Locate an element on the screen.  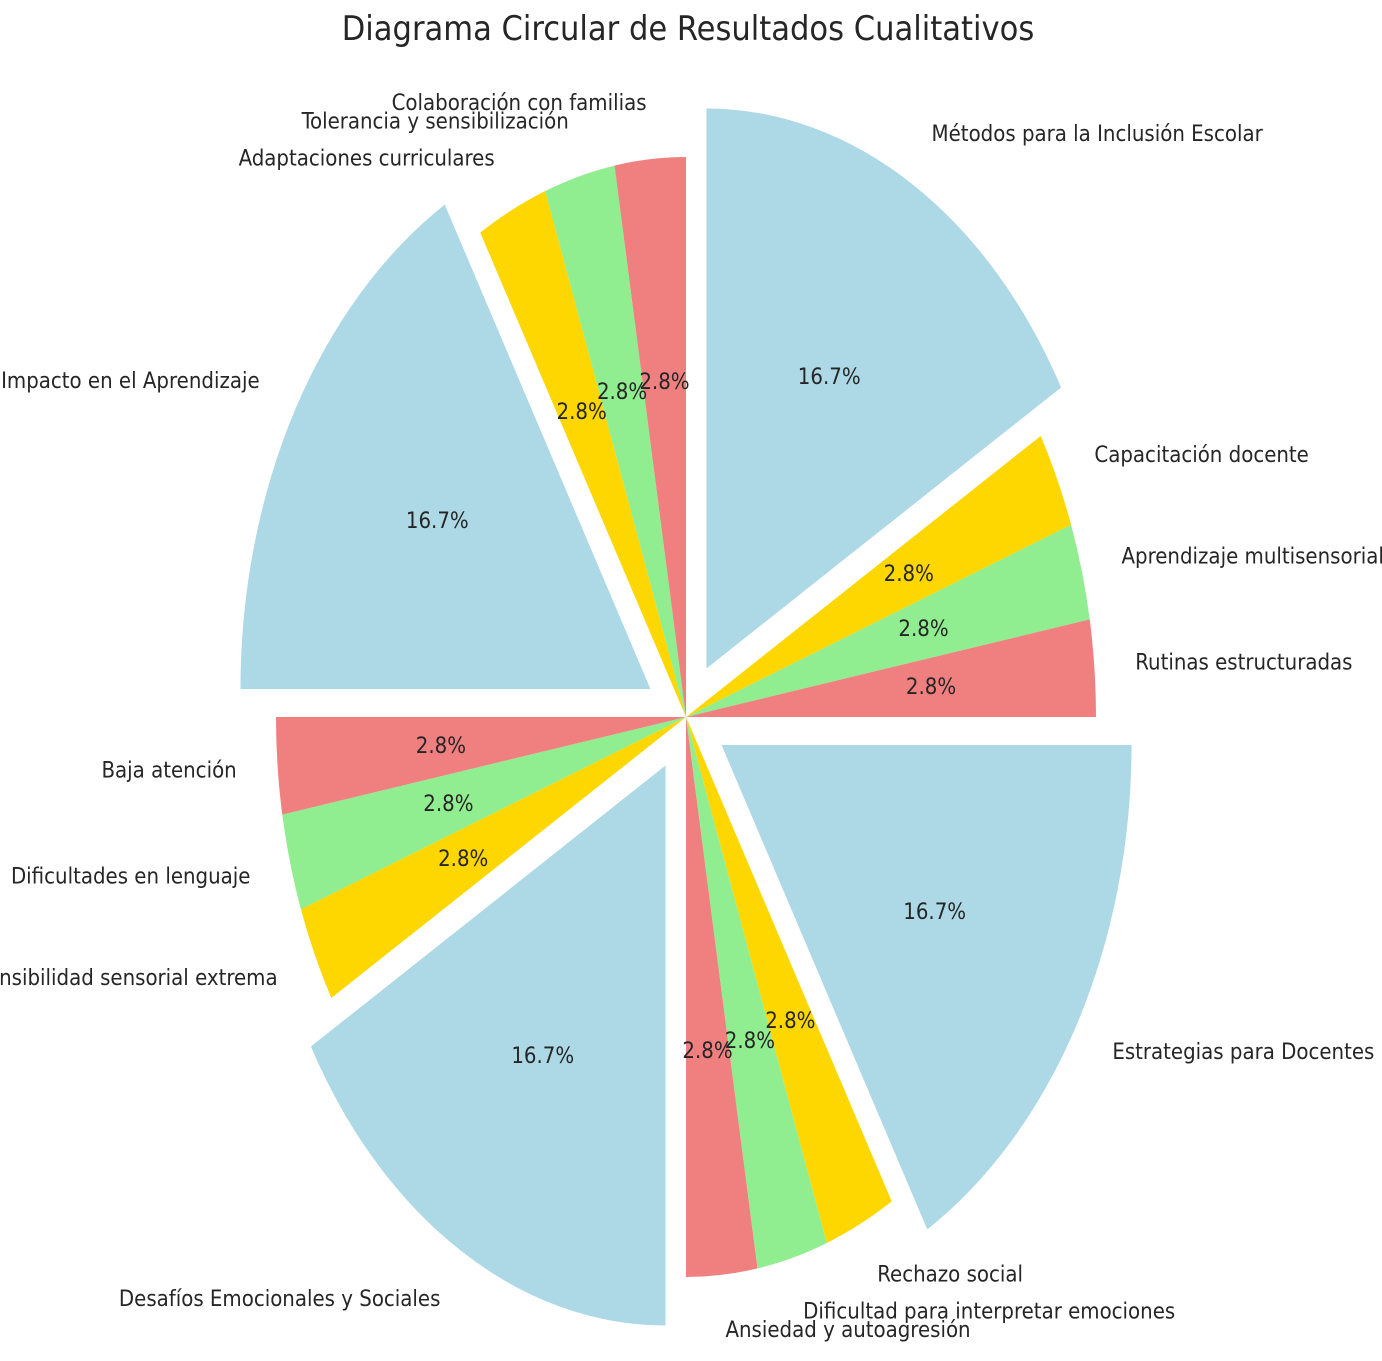
slice-category-label: Baja atención is located at coordinates (168, 770).